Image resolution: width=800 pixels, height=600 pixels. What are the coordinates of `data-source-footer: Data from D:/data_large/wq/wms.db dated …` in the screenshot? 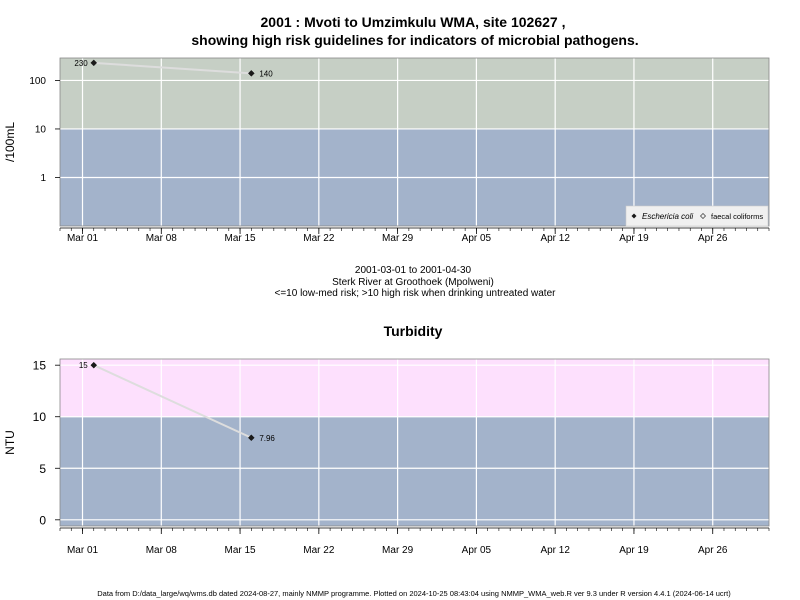 It's located at (414, 593).